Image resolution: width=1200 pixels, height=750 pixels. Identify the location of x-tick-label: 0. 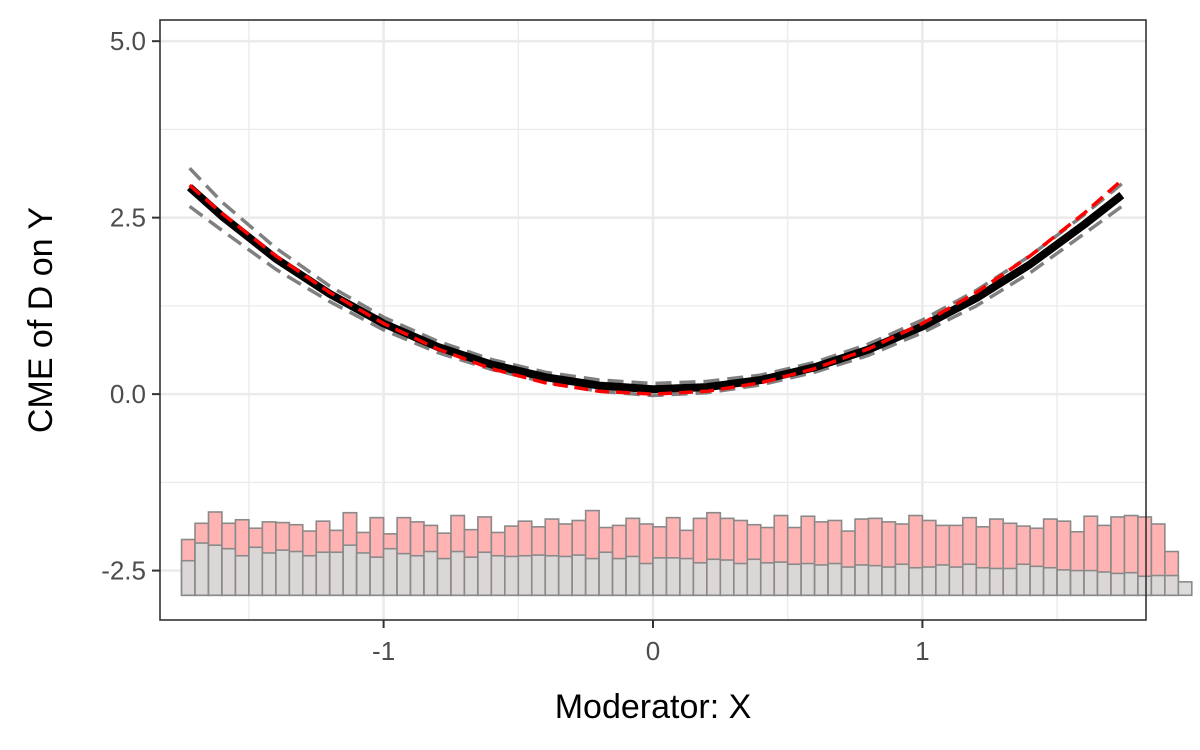
(653, 651).